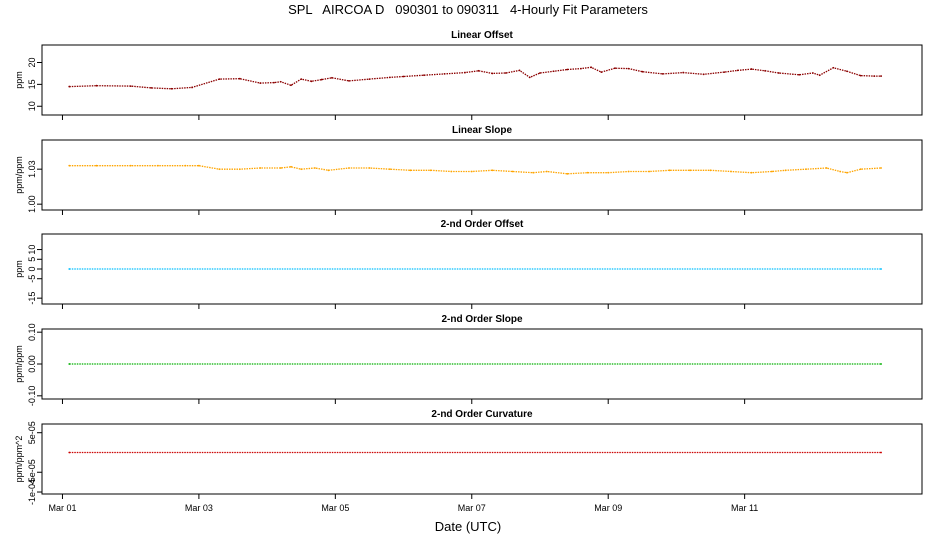  Describe the element at coordinates (32, 62) in the screenshot. I see `y-tick-label: 20` at that location.